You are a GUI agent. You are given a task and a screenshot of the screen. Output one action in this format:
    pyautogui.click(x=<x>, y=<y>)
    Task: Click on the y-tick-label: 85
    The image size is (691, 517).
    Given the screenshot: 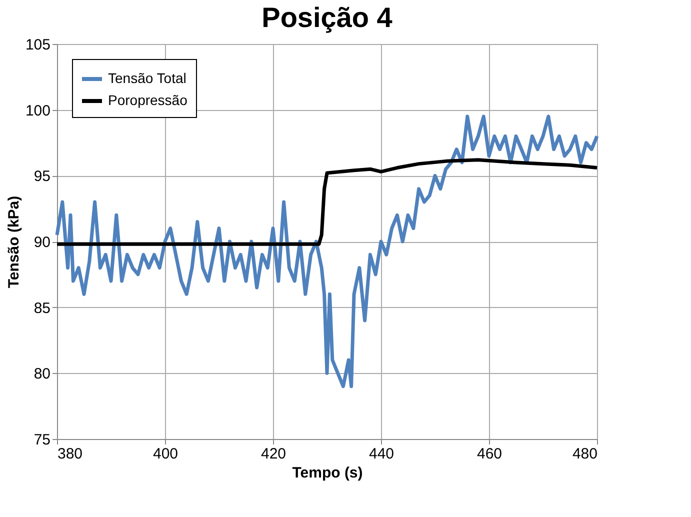 What is the action you would take?
    pyautogui.click(x=42, y=308)
    